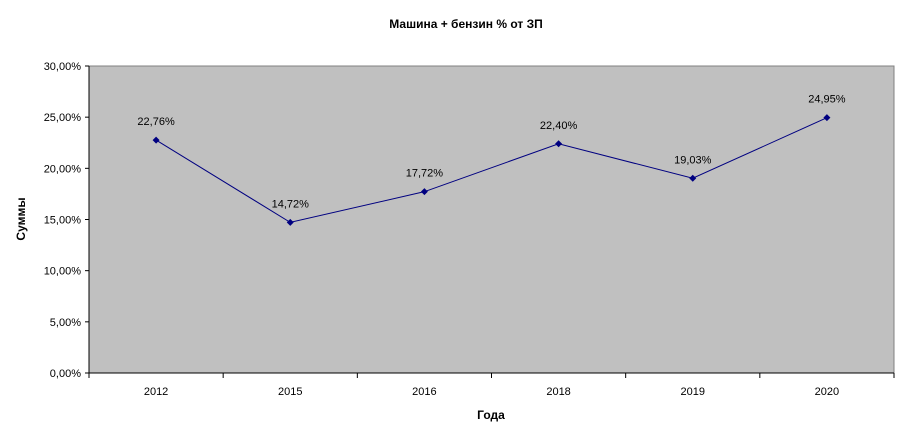  What do you see at coordinates (63, 272) in the screenshot?
I see `y-tick-label: 10,00%` at bounding box center [63, 272].